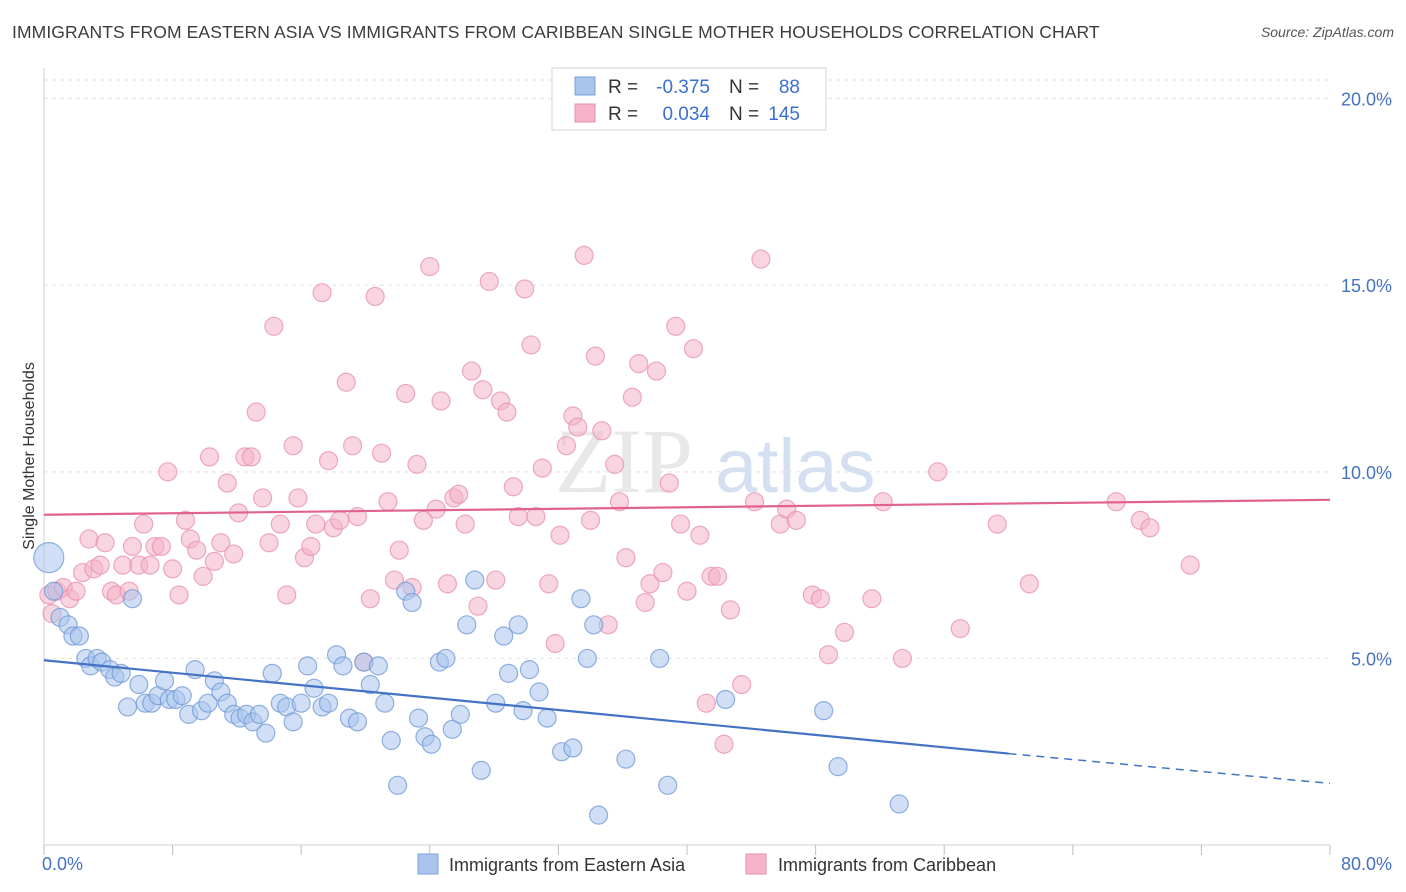  I want to click on legend-n-value-2: 145, so click(784, 114).